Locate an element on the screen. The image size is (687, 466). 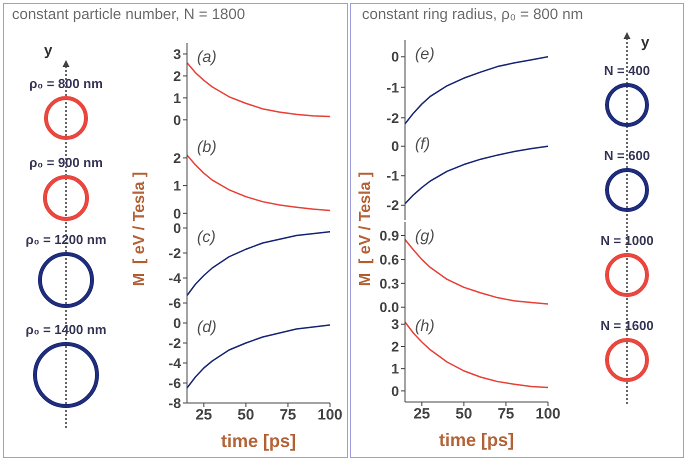
text: N = 400 is located at coordinates (627, 70).